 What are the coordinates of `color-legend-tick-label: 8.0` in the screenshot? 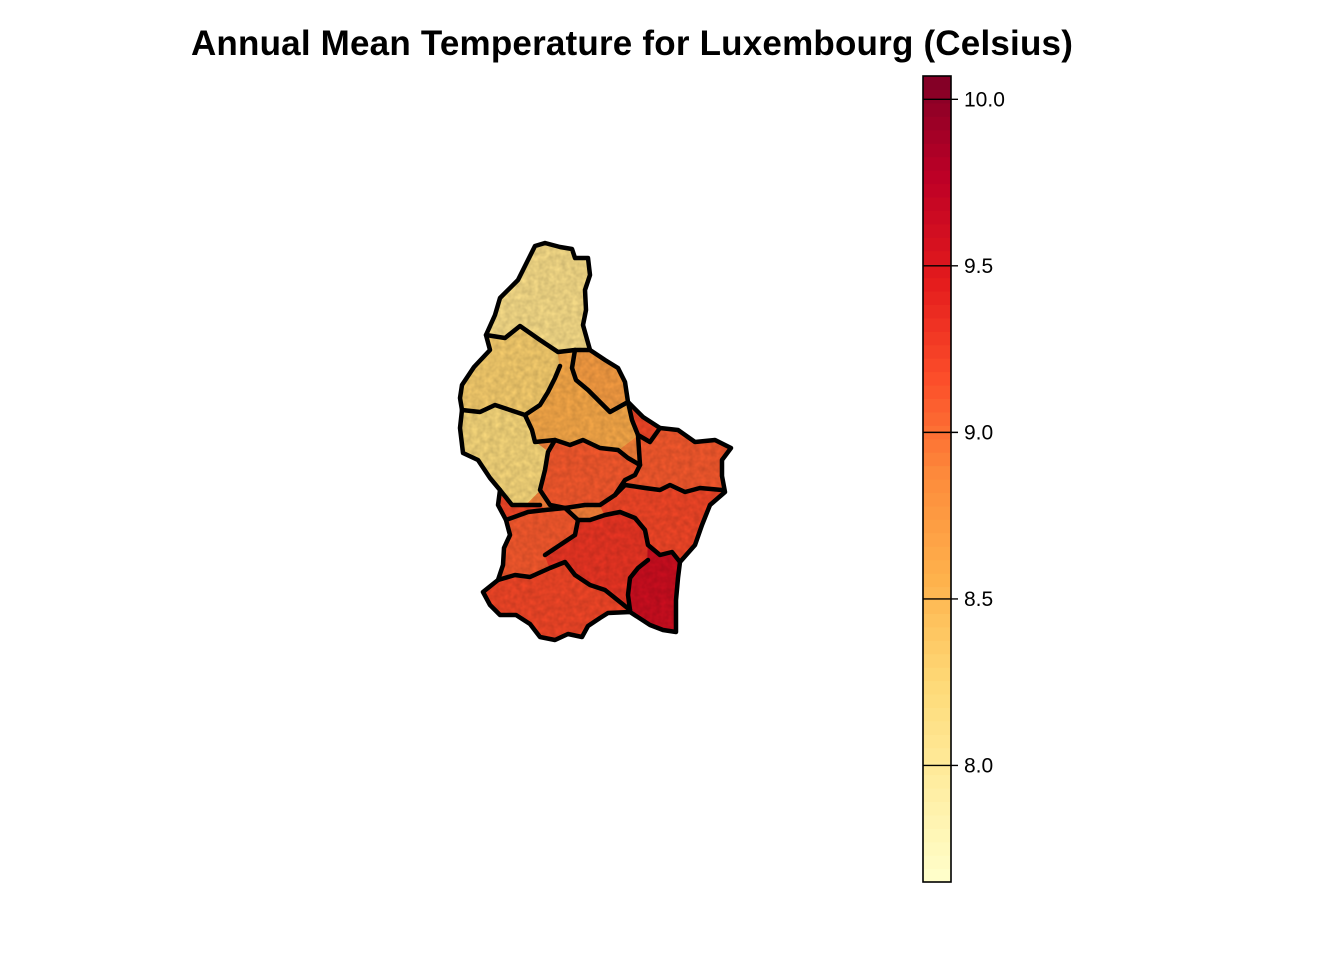 It's located at (978, 765).